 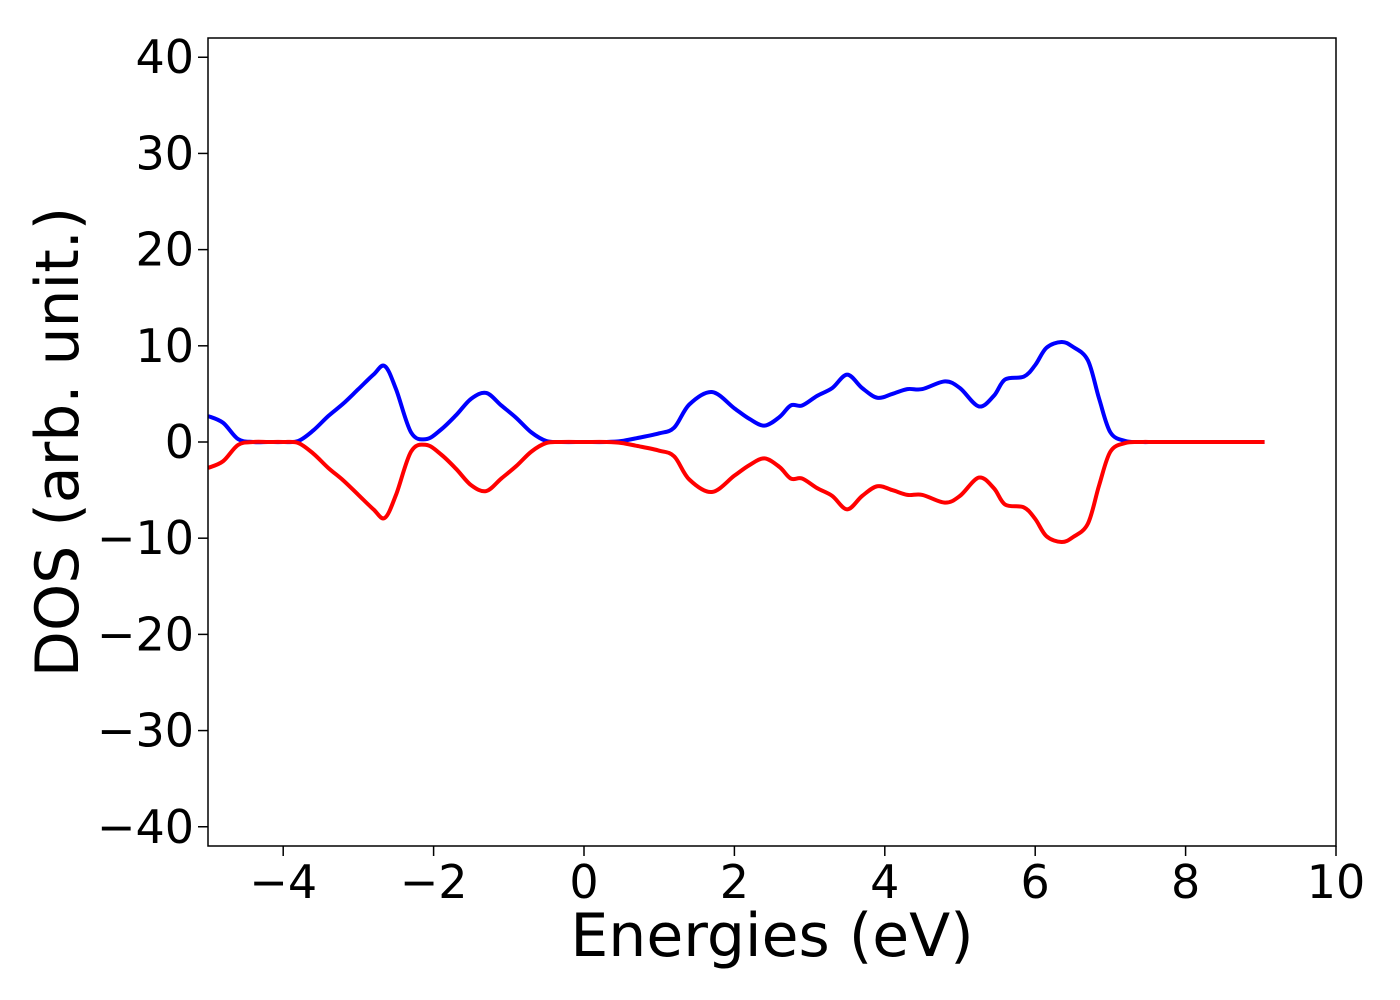 What do you see at coordinates (145, 827) in the screenshot?
I see `y-tick-label: −40` at bounding box center [145, 827].